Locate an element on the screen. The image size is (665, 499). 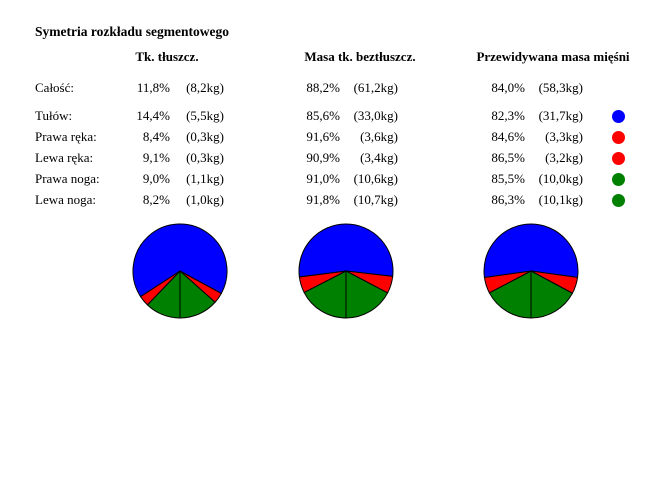
fatfree-kg: (61,2kg) is located at coordinates (375, 87).